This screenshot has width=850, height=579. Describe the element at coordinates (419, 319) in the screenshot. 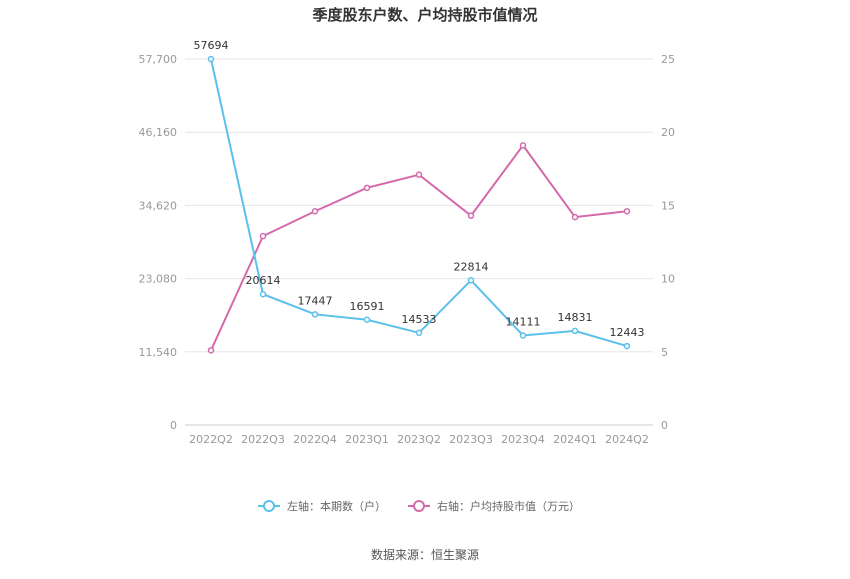

I see `data-label: 14533` at that location.